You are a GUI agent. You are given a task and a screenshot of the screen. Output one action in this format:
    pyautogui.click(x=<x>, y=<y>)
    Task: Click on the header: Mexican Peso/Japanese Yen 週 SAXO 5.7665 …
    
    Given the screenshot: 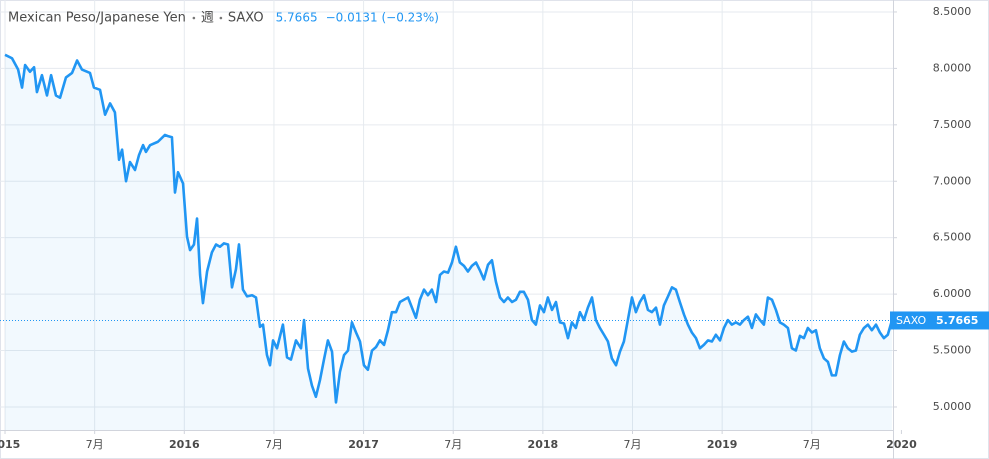 What is the action you would take?
    pyautogui.click(x=223, y=18)
    